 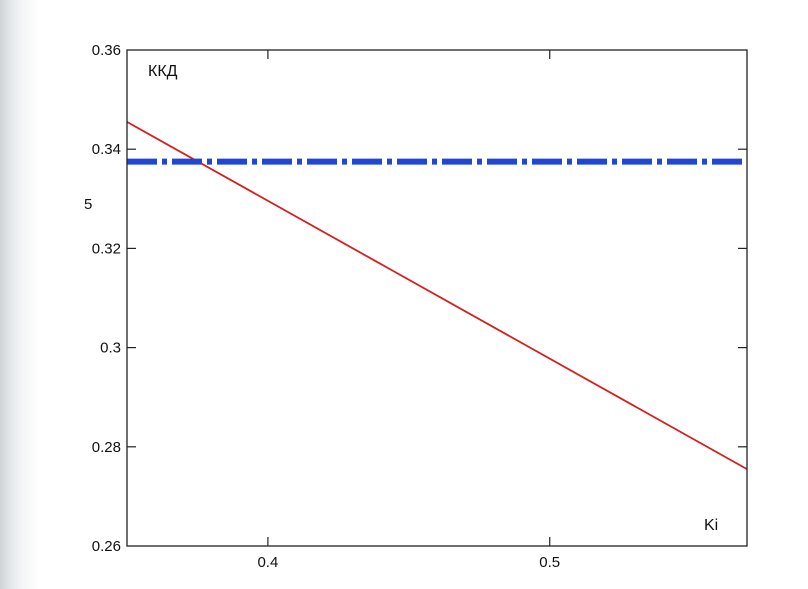 I want to click on y-tick-label: 0.36, so click(x=106, y=50).